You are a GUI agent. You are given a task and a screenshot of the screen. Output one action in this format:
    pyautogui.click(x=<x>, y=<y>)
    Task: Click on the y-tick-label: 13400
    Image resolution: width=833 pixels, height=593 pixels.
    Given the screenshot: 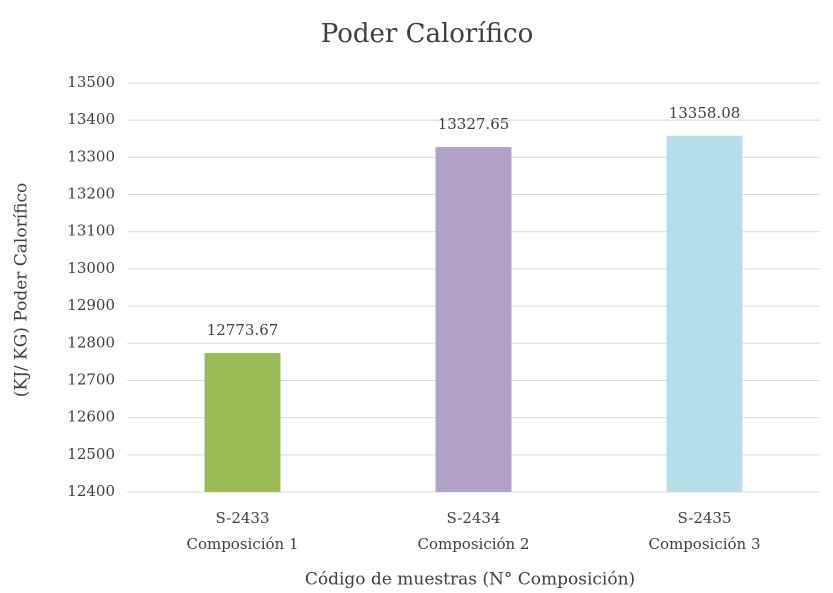 What is the action you would take?
    pyautogui.click(x=91, y=119)
    